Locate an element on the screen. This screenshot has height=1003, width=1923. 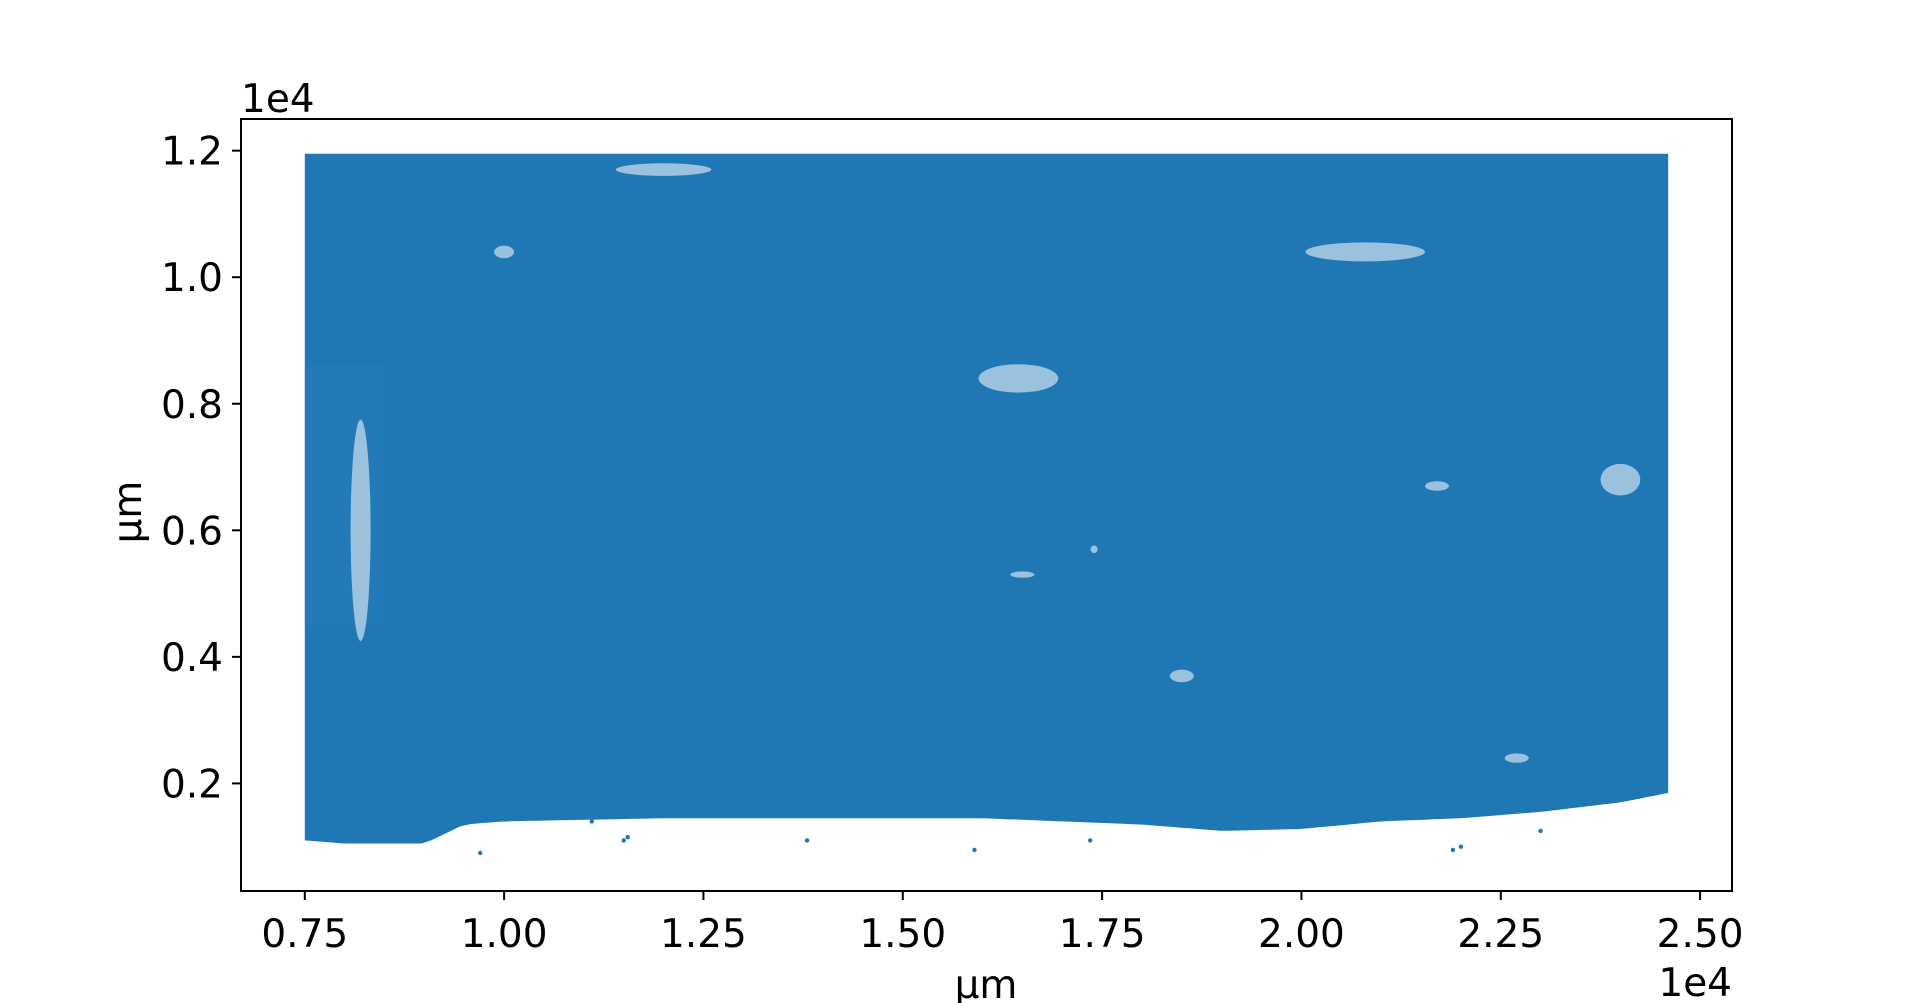
y-tick-label: 0.8 is located at coordinates (192, 405).